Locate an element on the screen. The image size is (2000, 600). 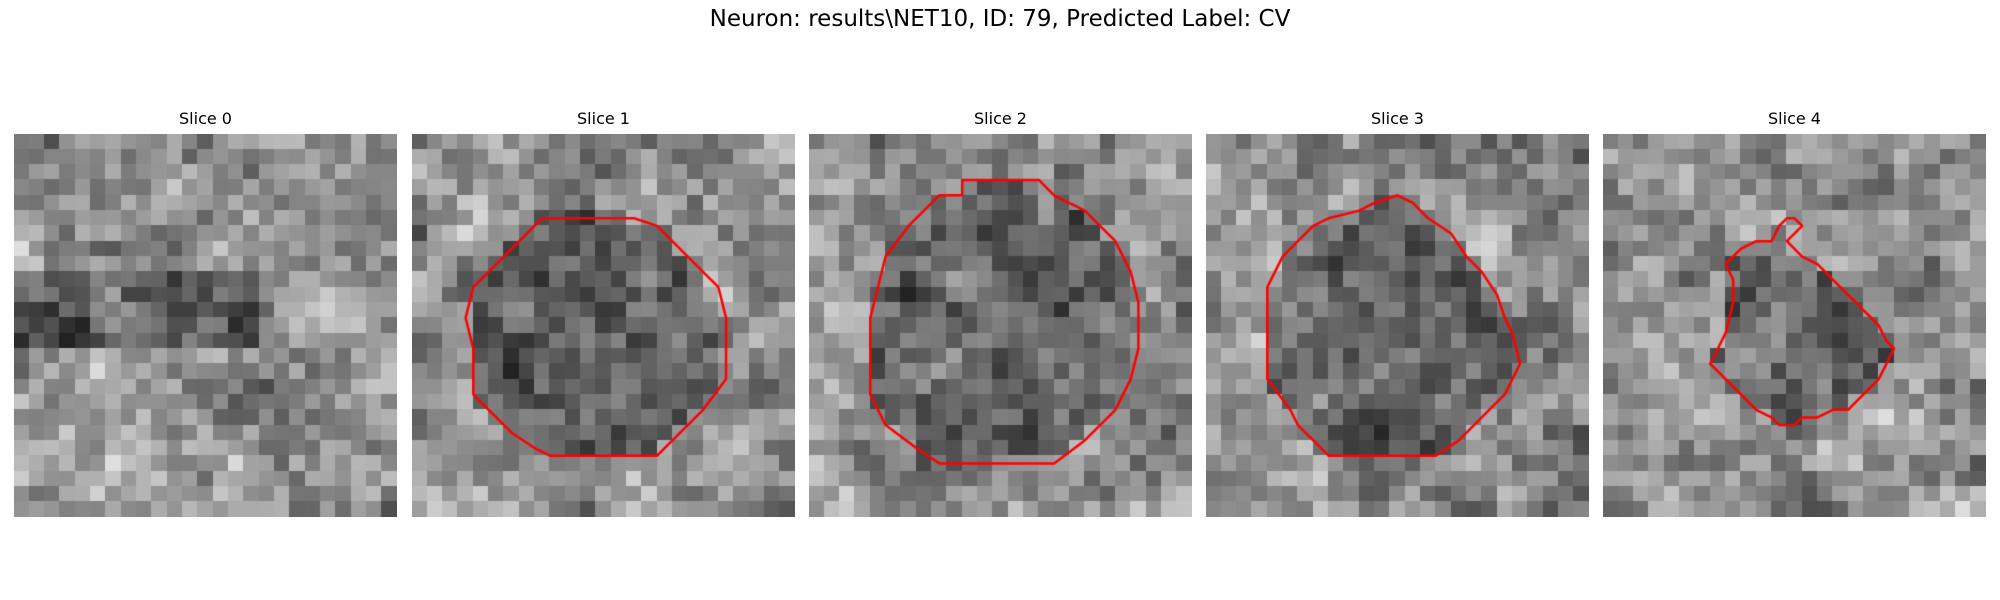
slice-panel-3: Slice 3 is located at coordinates (1397, 119).